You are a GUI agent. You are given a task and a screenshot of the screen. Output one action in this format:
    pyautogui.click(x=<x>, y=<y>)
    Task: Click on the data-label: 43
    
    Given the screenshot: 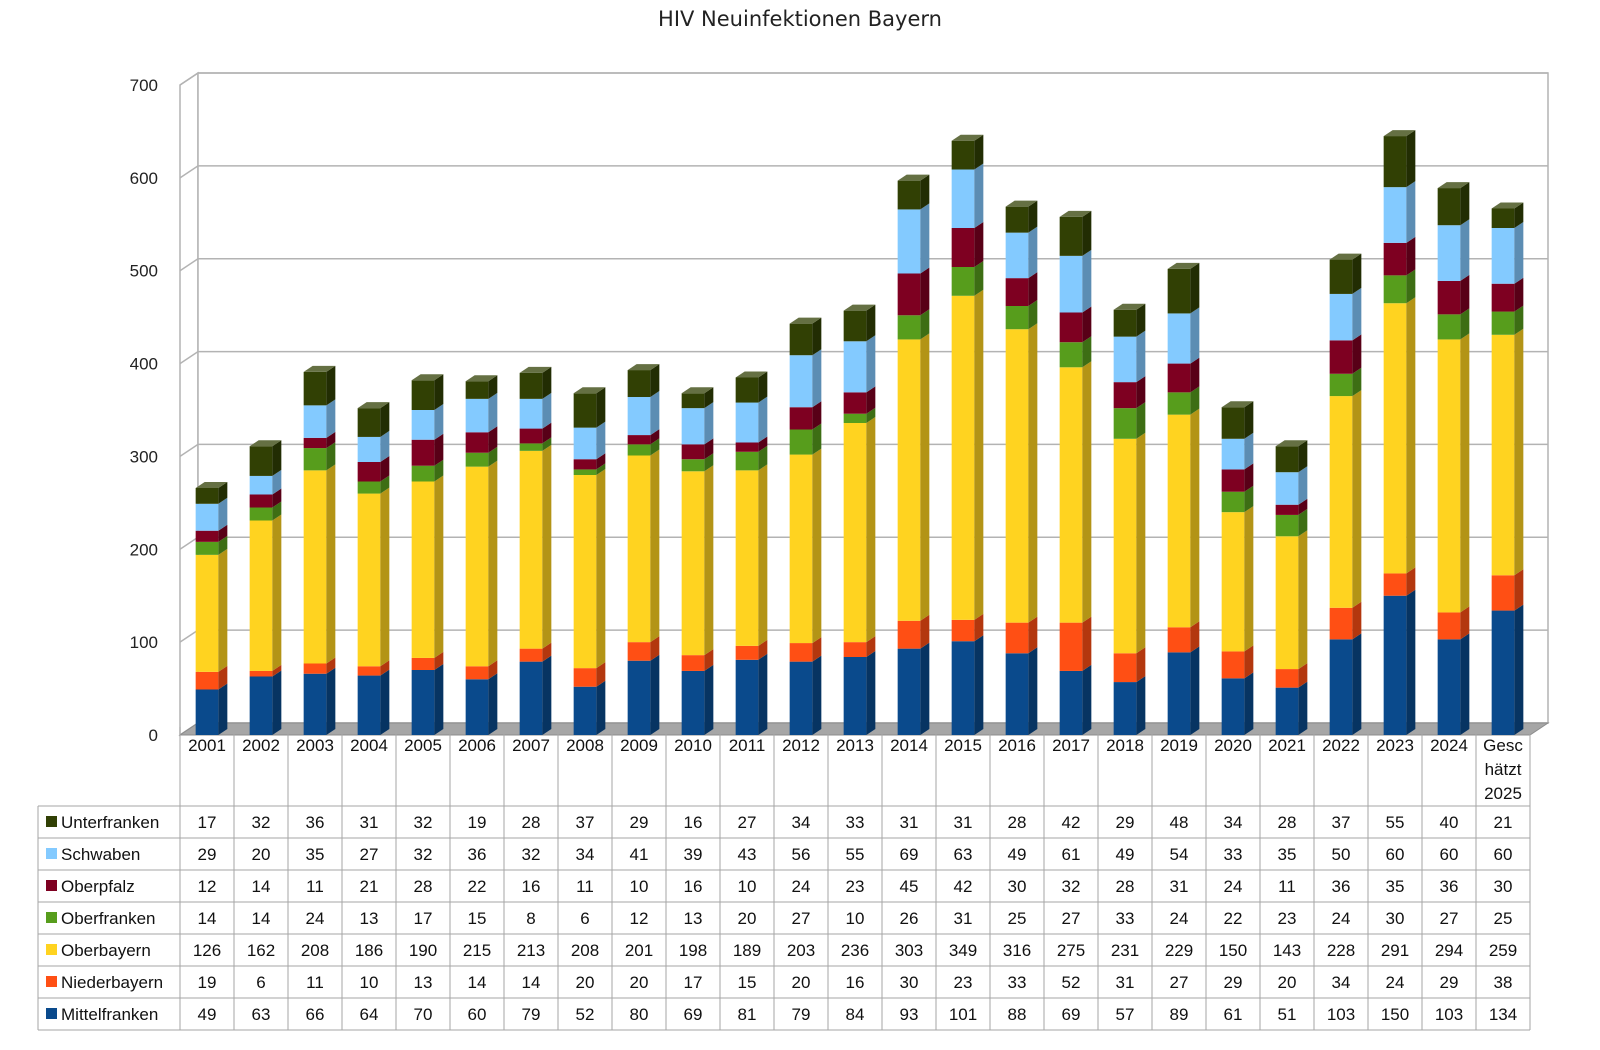 What is the action you would take?
    pyautogui.click(x=747, y=854)
    